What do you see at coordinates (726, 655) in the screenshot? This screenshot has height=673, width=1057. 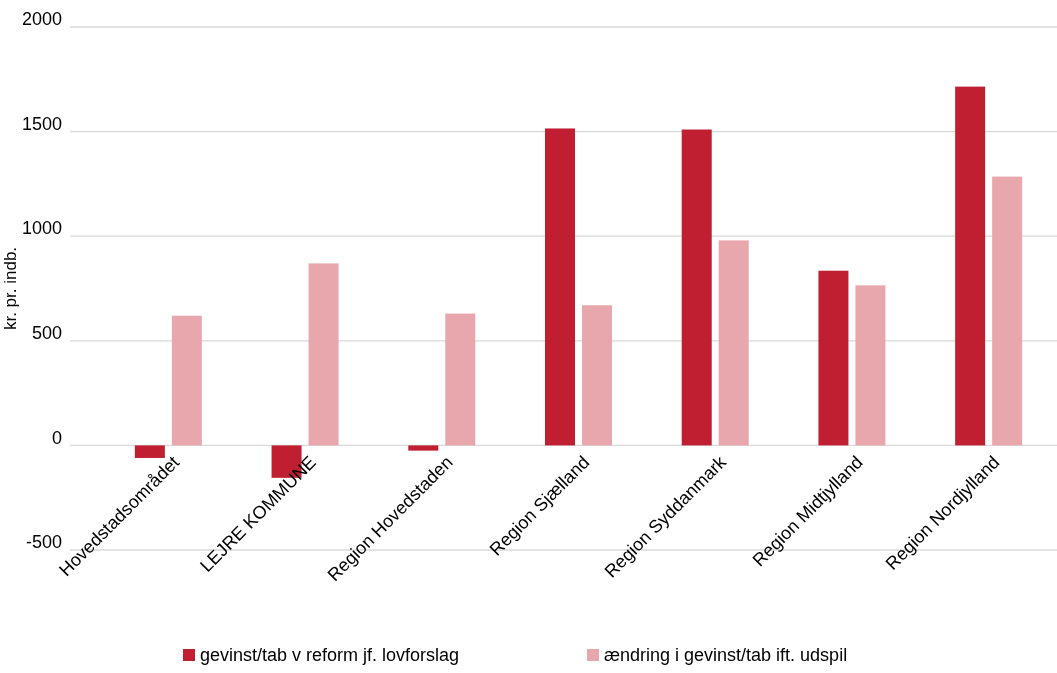 I see `legend-label: ændring i gevinst/tab ift. udspil` at bounding box center [726, 655].